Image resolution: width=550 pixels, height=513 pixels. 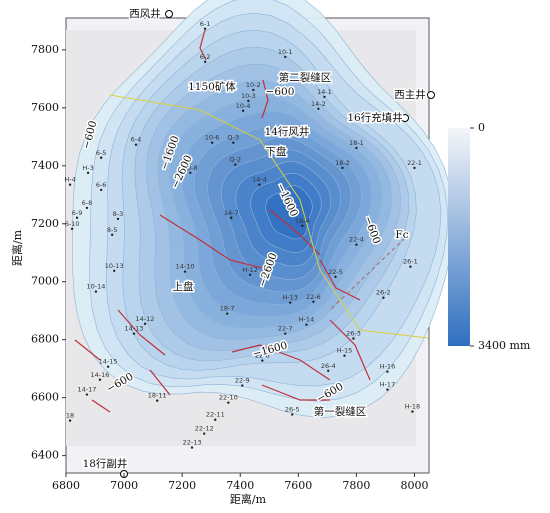 I want to click on borehole-label: 14-12, so click(x=145, y=319).